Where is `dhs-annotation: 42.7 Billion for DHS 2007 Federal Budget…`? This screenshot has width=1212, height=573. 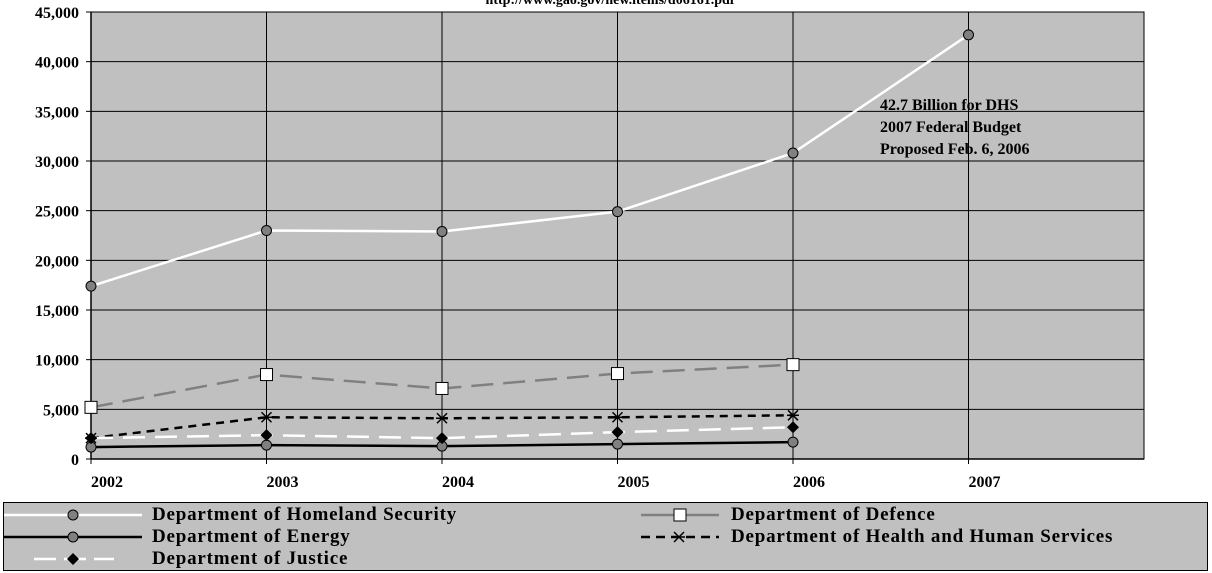
dhs-annotation: 42.7 Billion for DHS 2007 Federal Budget… is located at coordinates (954, 127).